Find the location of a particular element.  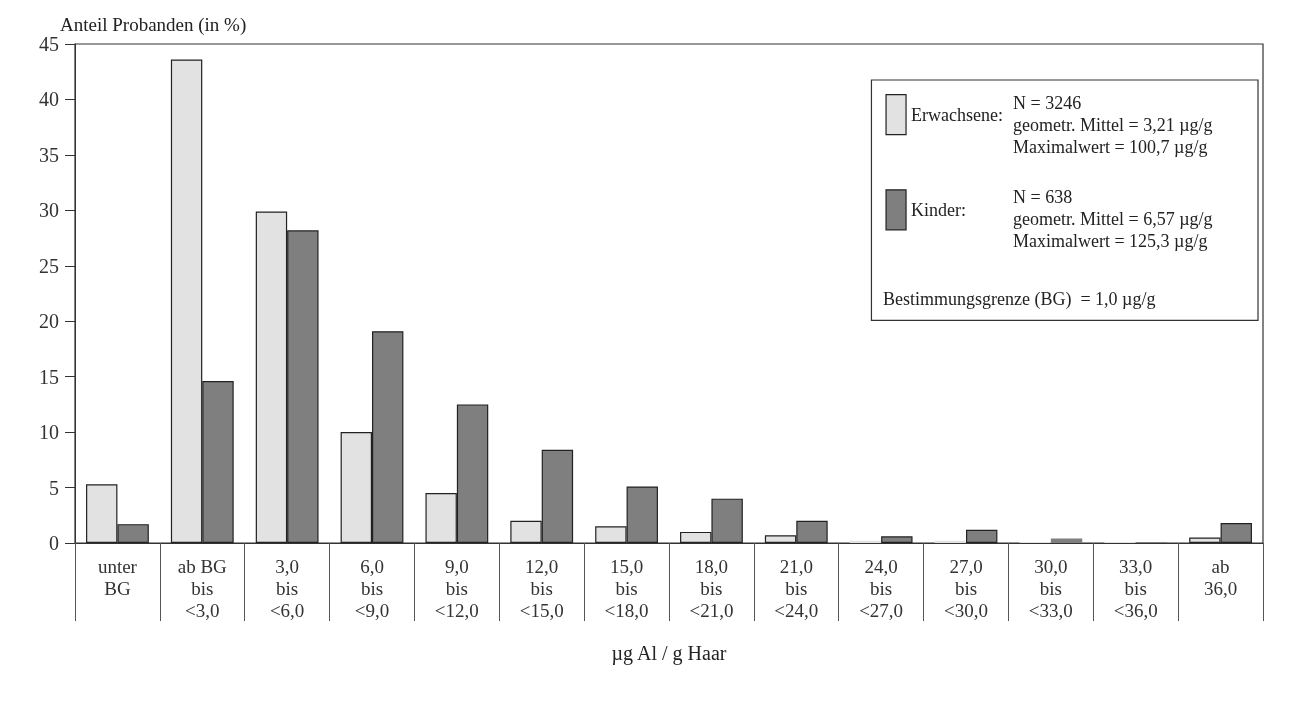

x-tick-label: 30,0 bis <33,0 is located at coordinates (1050, 588).